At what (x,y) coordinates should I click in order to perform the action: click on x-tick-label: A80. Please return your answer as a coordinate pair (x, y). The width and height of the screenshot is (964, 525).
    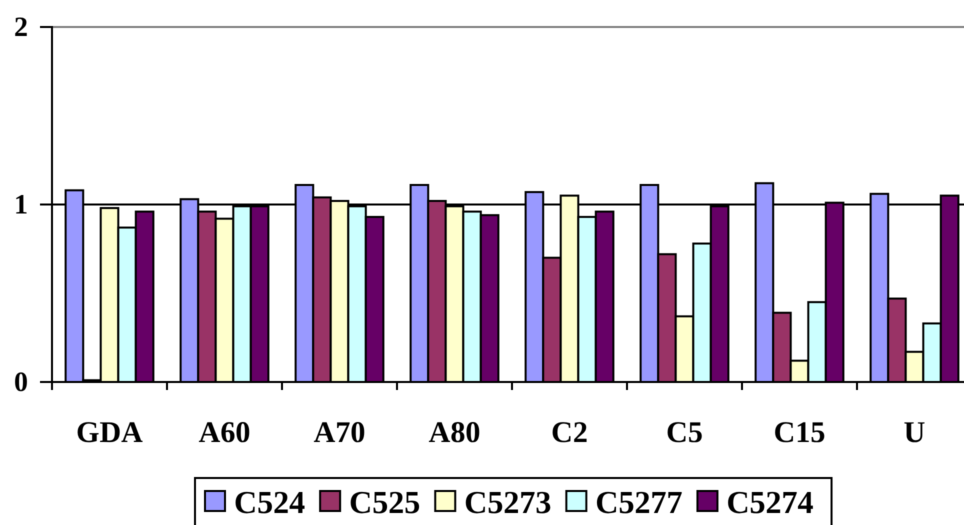
    Looking at the image, I should click on (454, 432).